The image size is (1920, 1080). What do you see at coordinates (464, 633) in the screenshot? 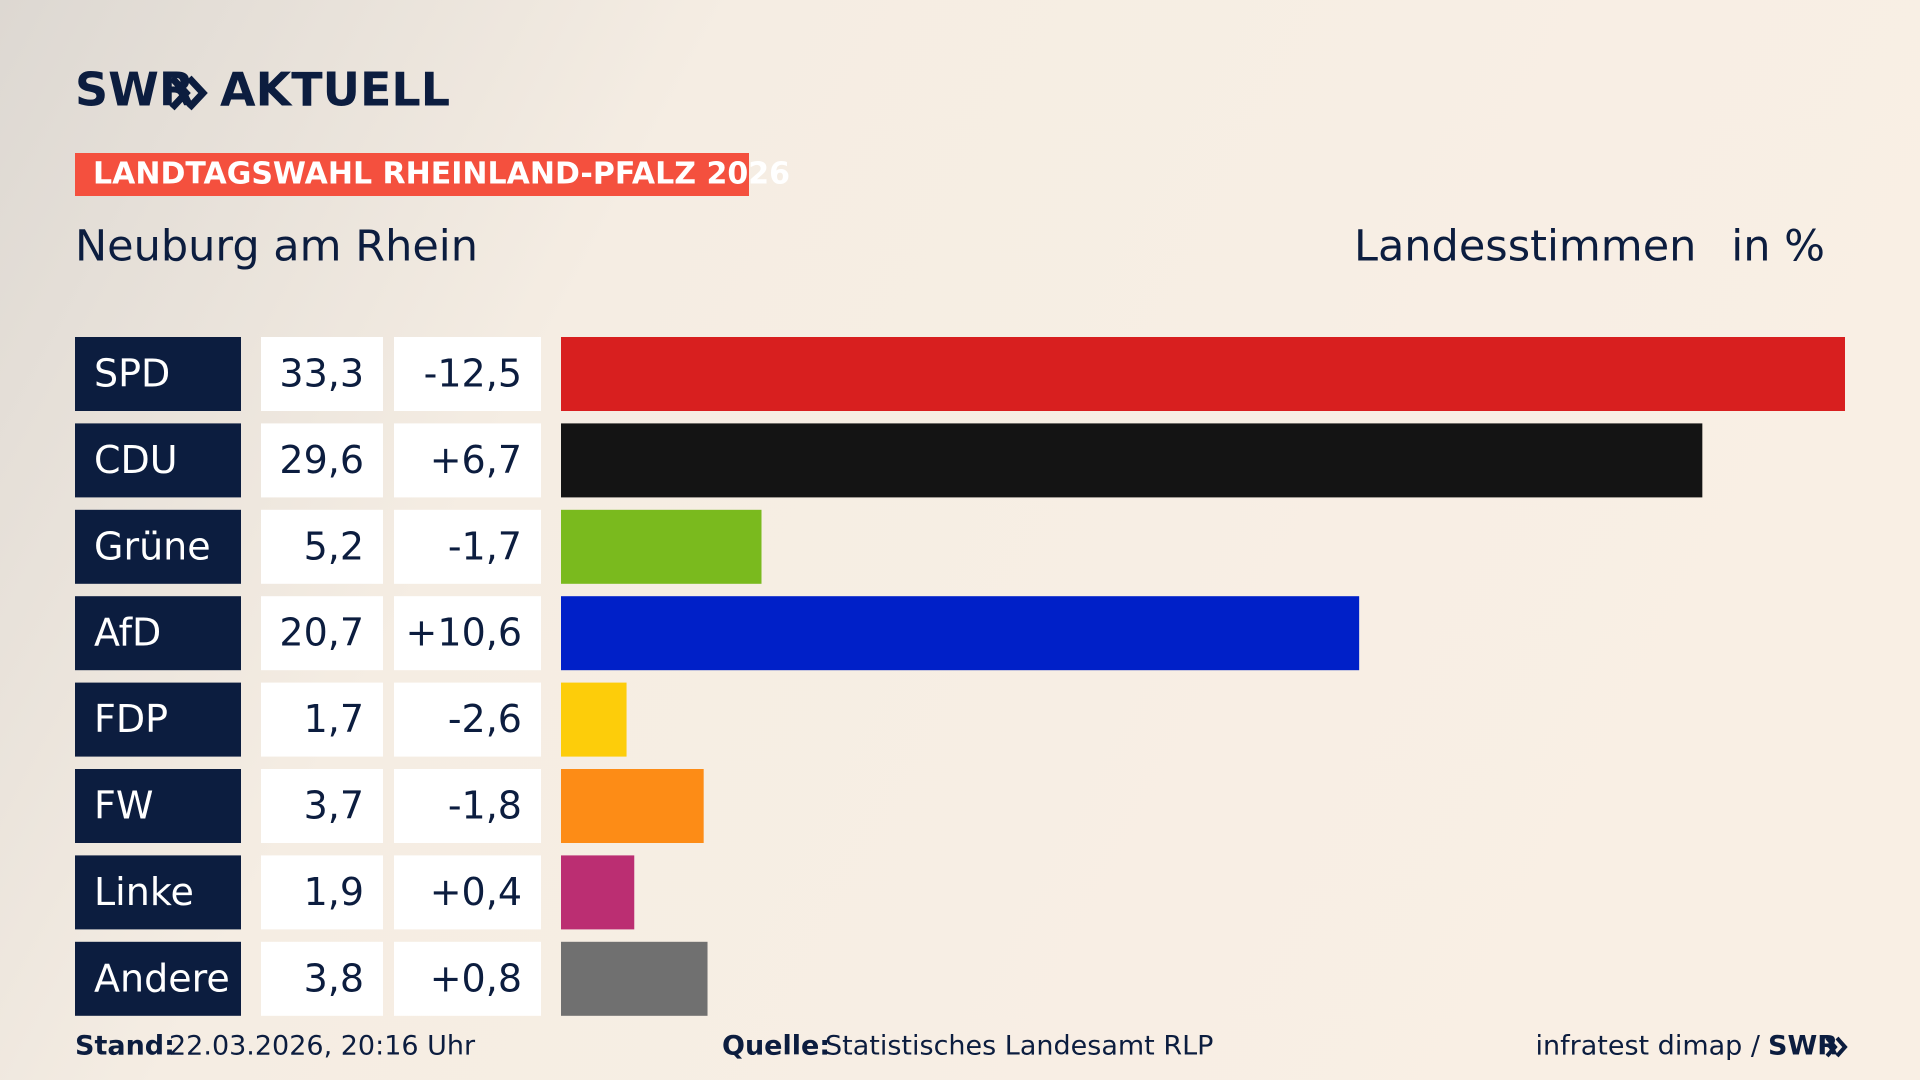
I see `change-label: +10,6` at bounding box center [464, 633].